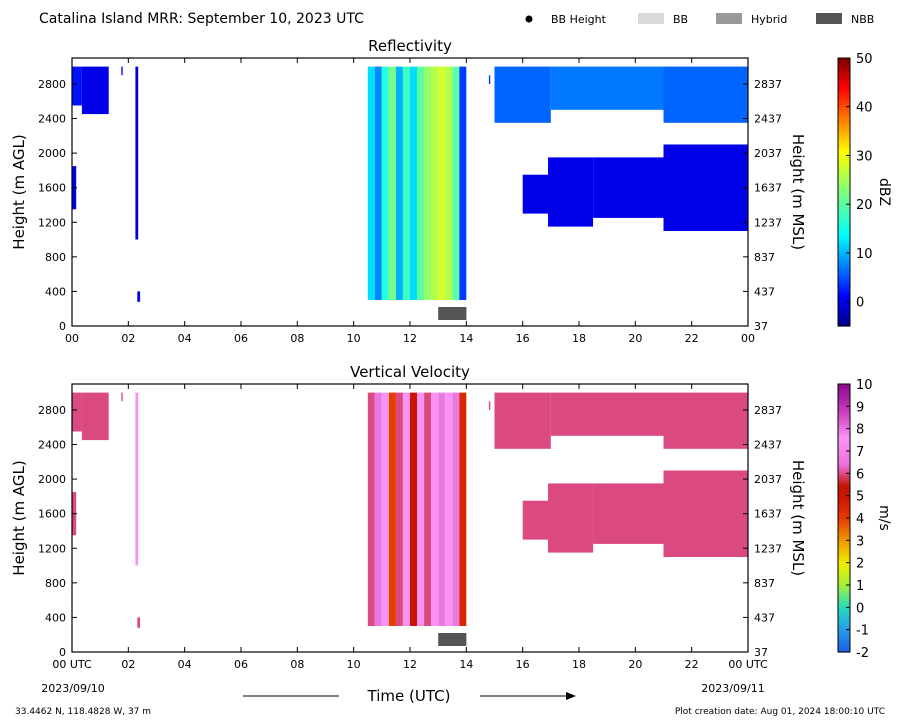 This screenshot has height=725, width=900. What do you see at coordinates (185, 664) in the screenshot?
I see `x-tick-label: 04` at bounding box center [185, 664].